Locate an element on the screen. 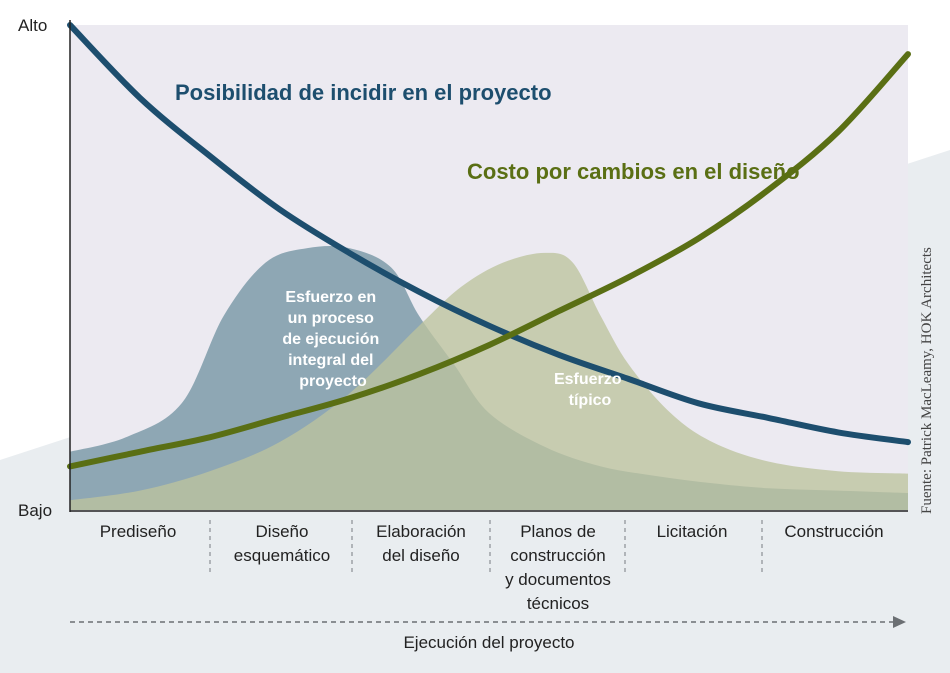  phase-label-line: técnicos is located at coordinates (558, 603).